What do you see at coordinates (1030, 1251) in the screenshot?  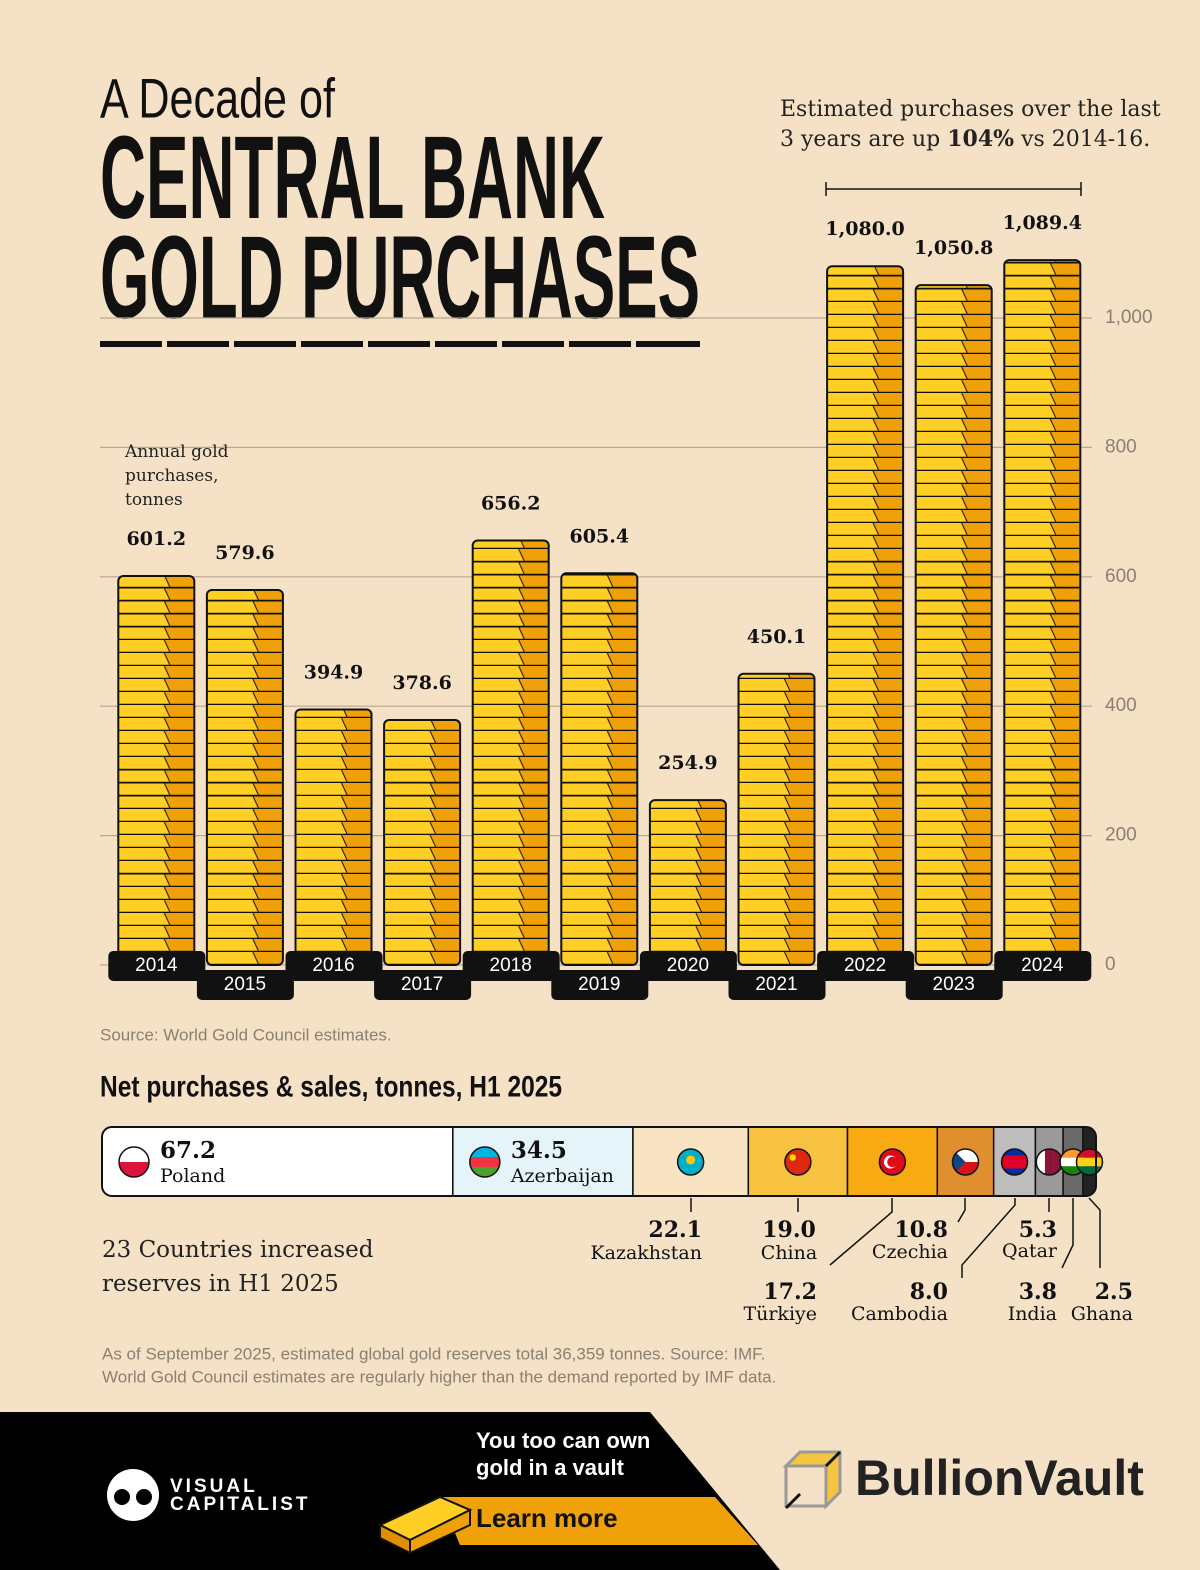 I see `category-label: Qatar` at bounding box center [1030, 1251].